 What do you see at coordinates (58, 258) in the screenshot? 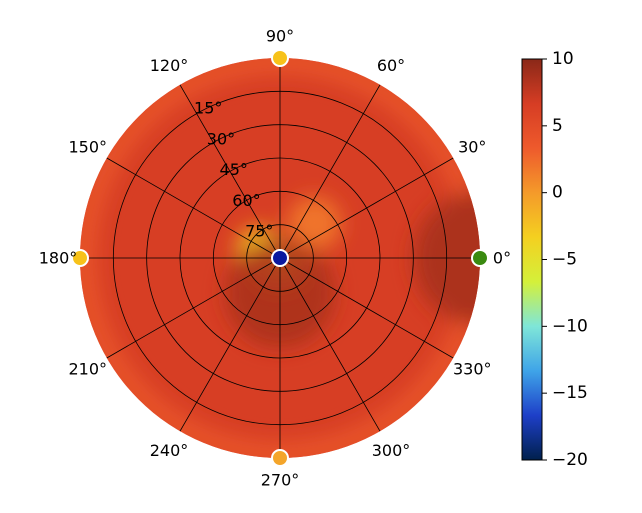
I see `angular-tick-label: 180°` at bounding box center [58, 258].